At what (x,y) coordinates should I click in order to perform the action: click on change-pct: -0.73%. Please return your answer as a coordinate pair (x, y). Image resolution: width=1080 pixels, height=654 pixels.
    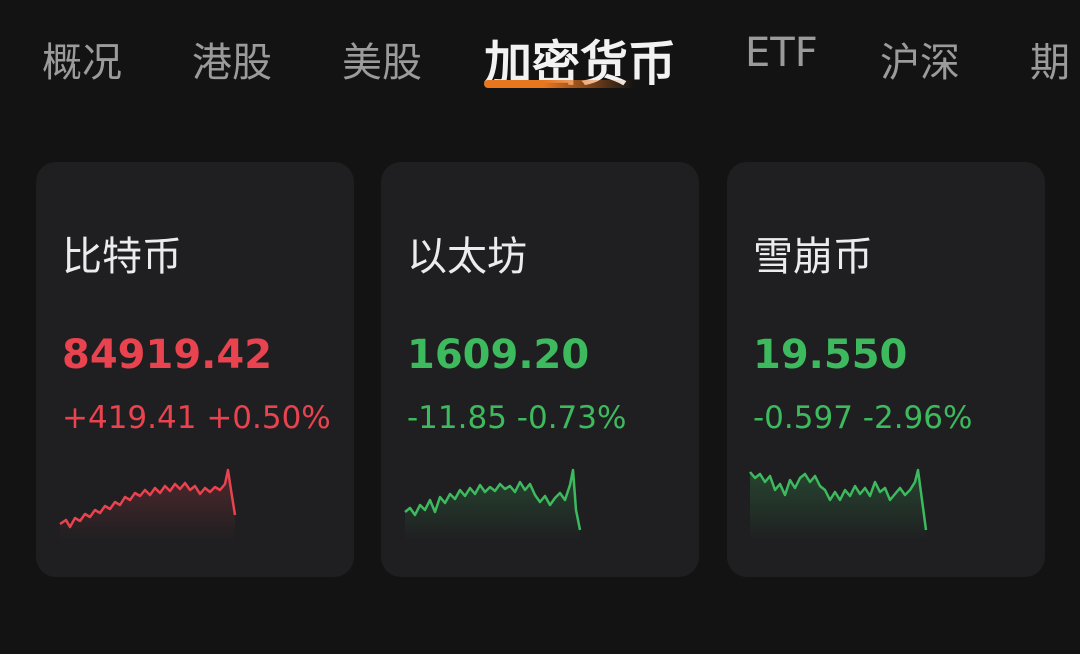
    Looking at the image, I should click on (571, 418).